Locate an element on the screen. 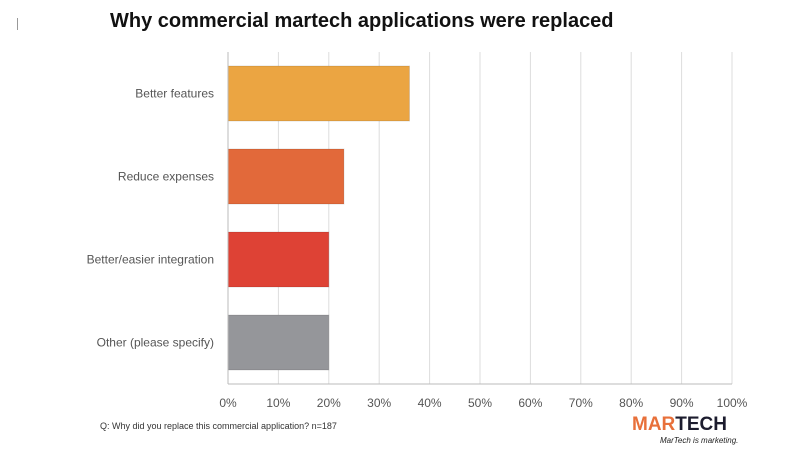  x-tick-label-60: 60% is located at coordinates (530, 403).